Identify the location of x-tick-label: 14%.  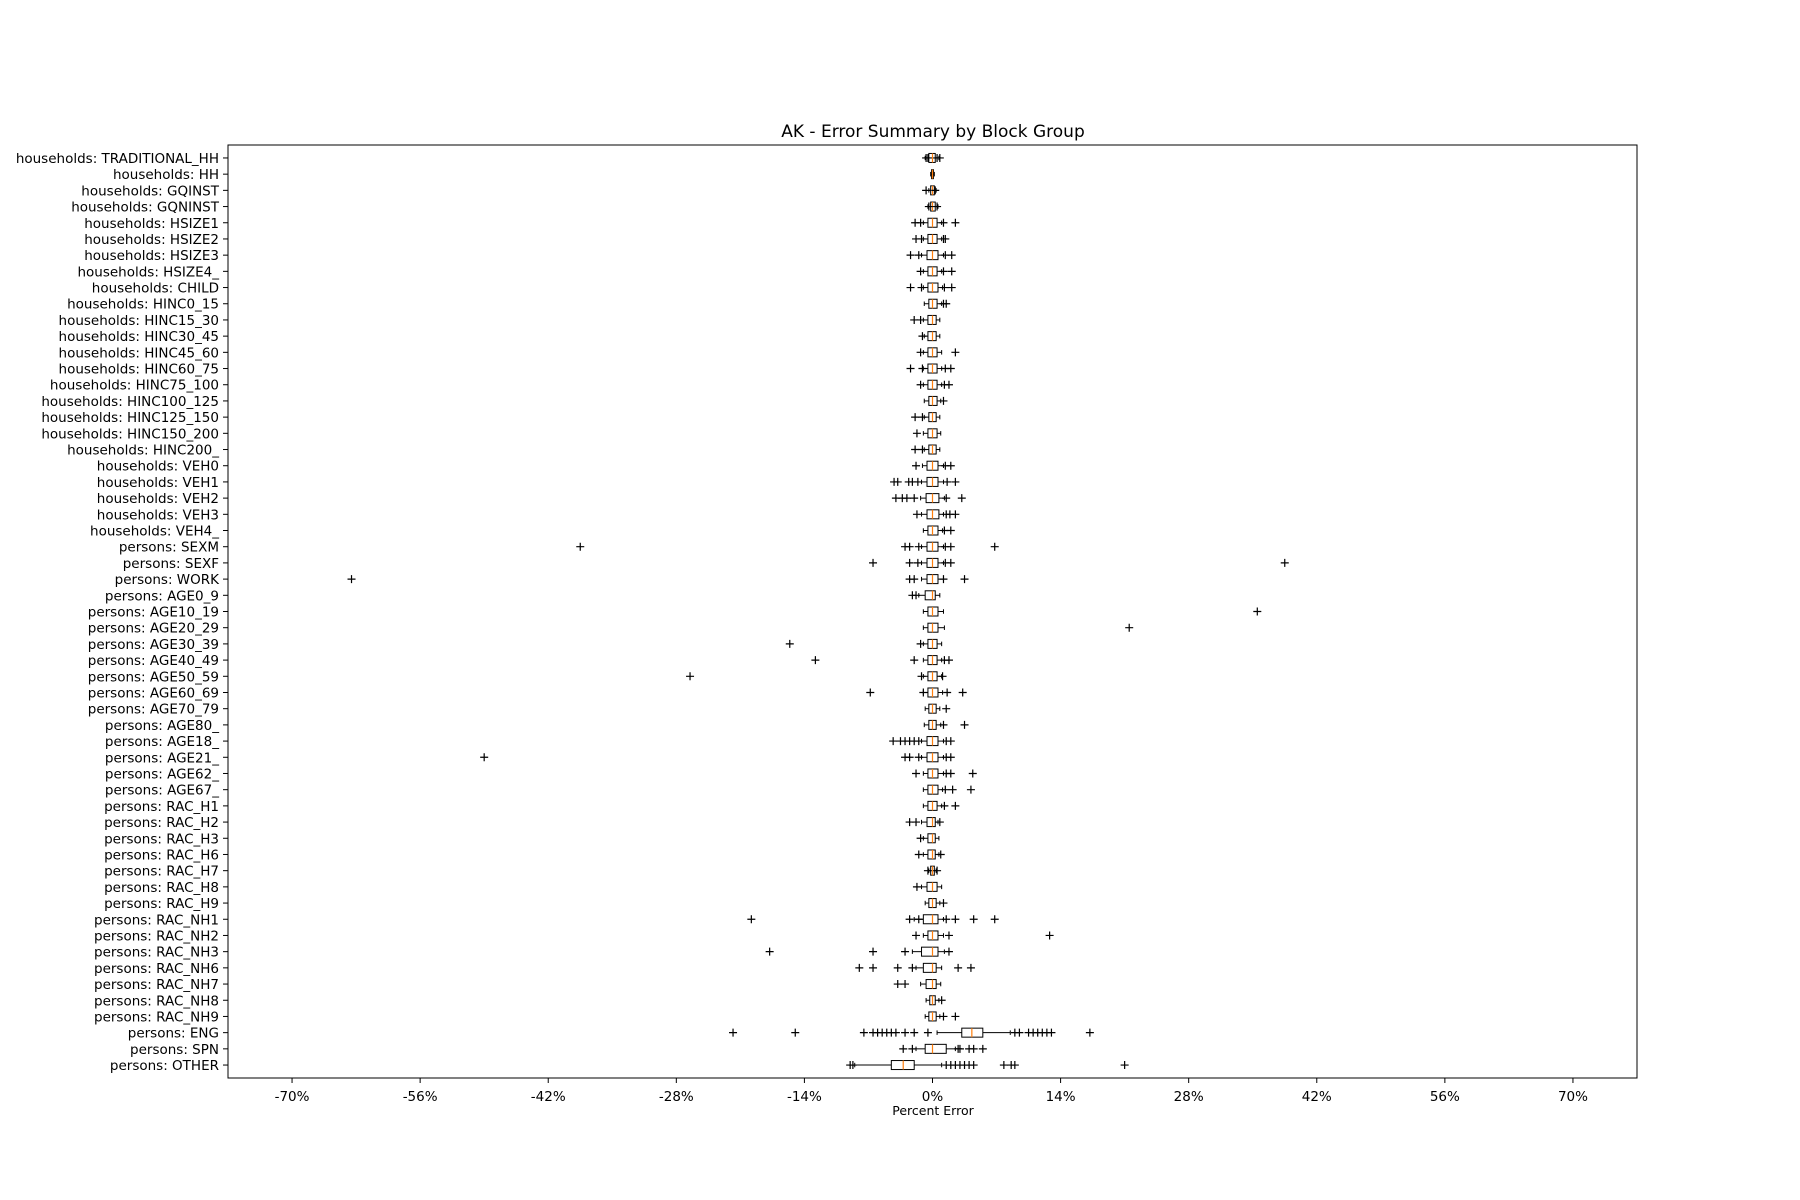
(1061, 1097).